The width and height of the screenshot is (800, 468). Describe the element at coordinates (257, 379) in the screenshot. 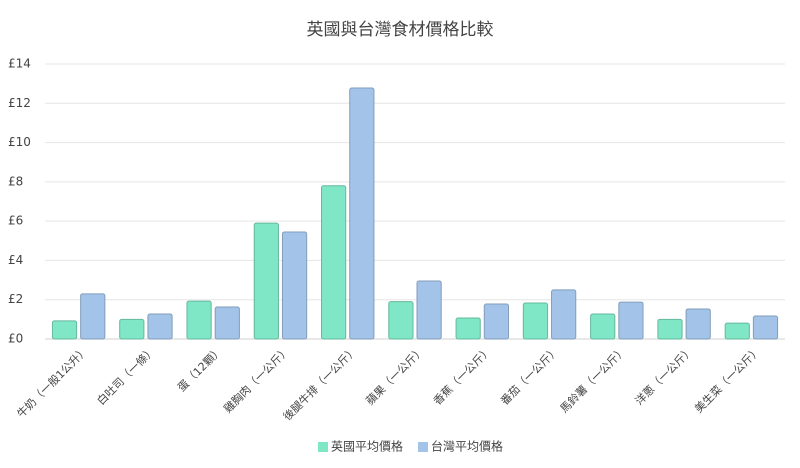

I see `x-tick-label: 雞胸肉（一公斤）` at that location.